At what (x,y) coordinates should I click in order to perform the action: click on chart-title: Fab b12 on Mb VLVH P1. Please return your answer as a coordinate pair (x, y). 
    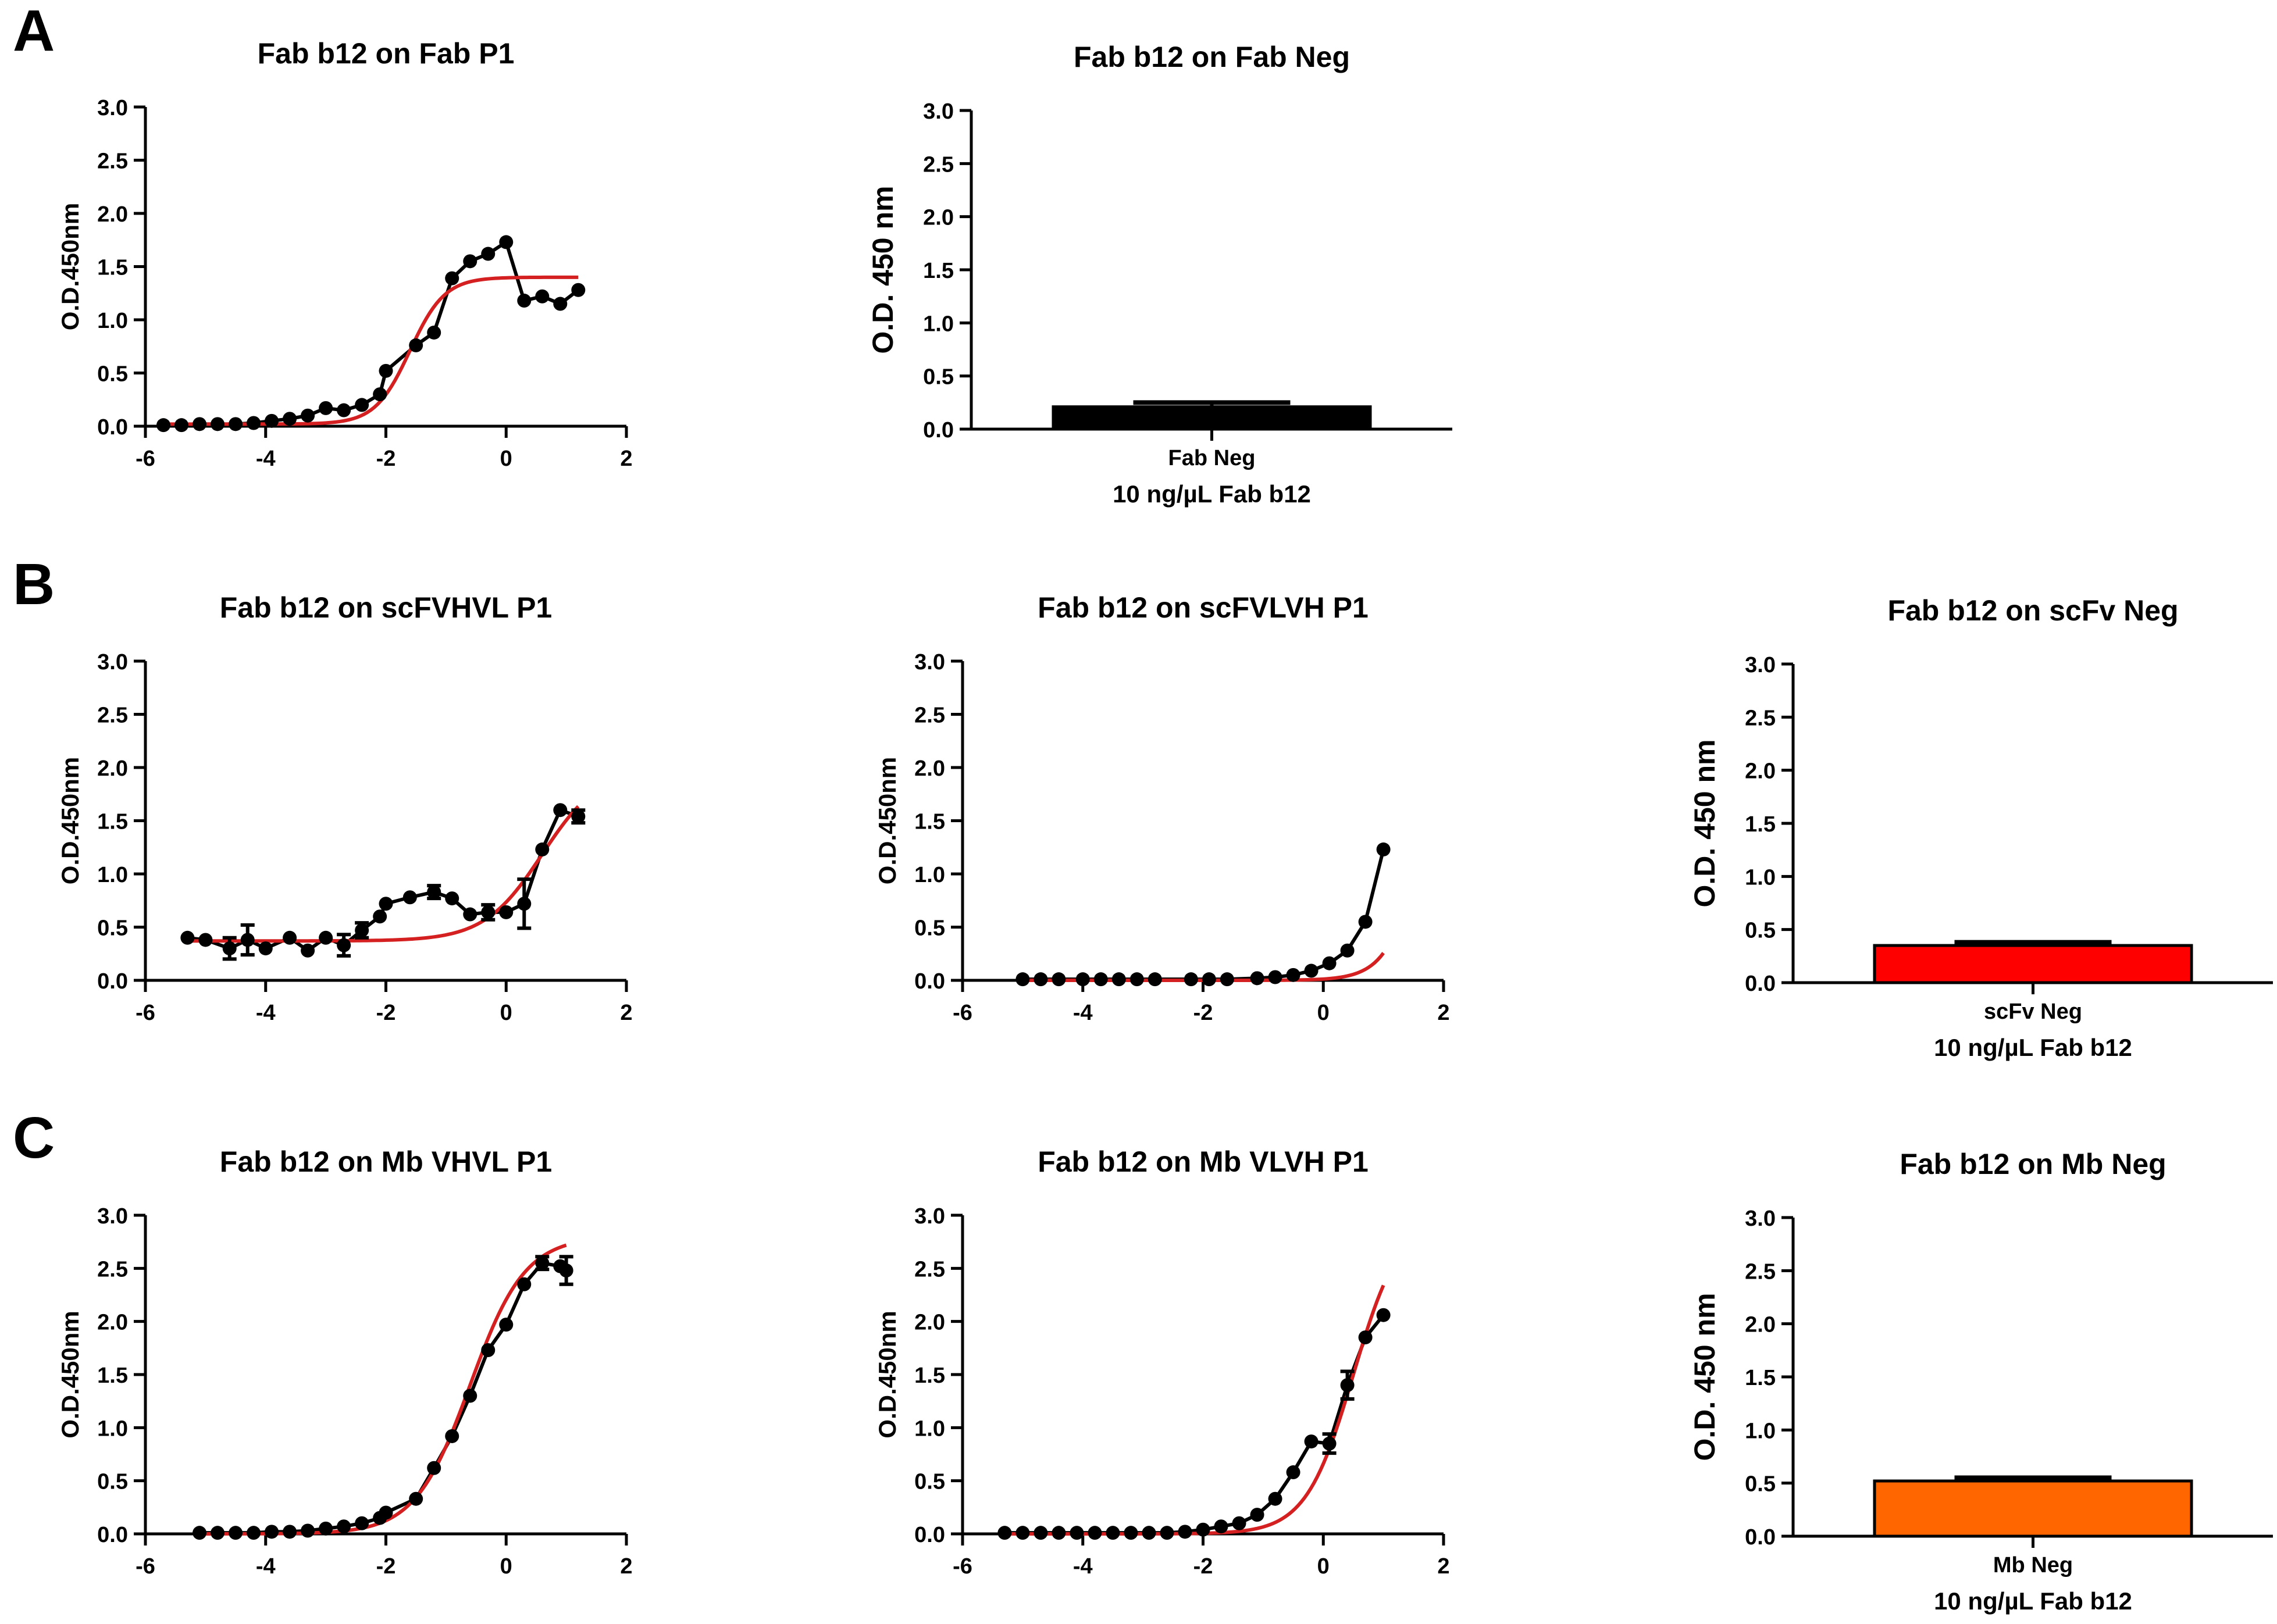
    Looking at the image, I should click on (1203, 1161).